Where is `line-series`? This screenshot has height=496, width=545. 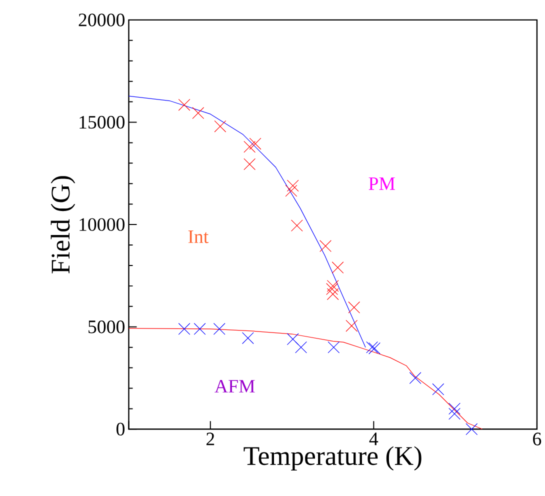
line-series is located at coordinates (305, 379).